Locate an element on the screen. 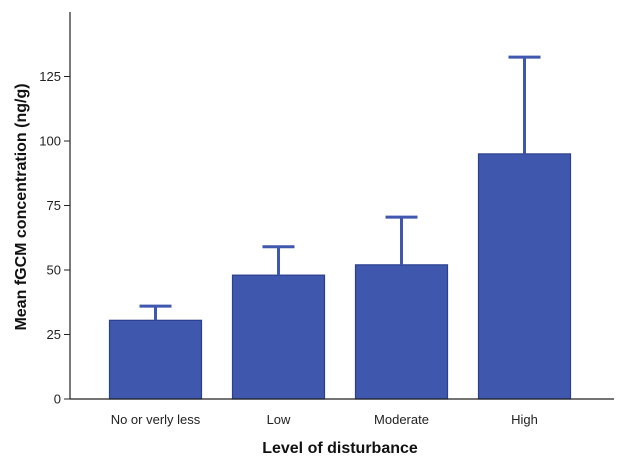  y-tick-label: 100 is located at coordinates (50, 141).